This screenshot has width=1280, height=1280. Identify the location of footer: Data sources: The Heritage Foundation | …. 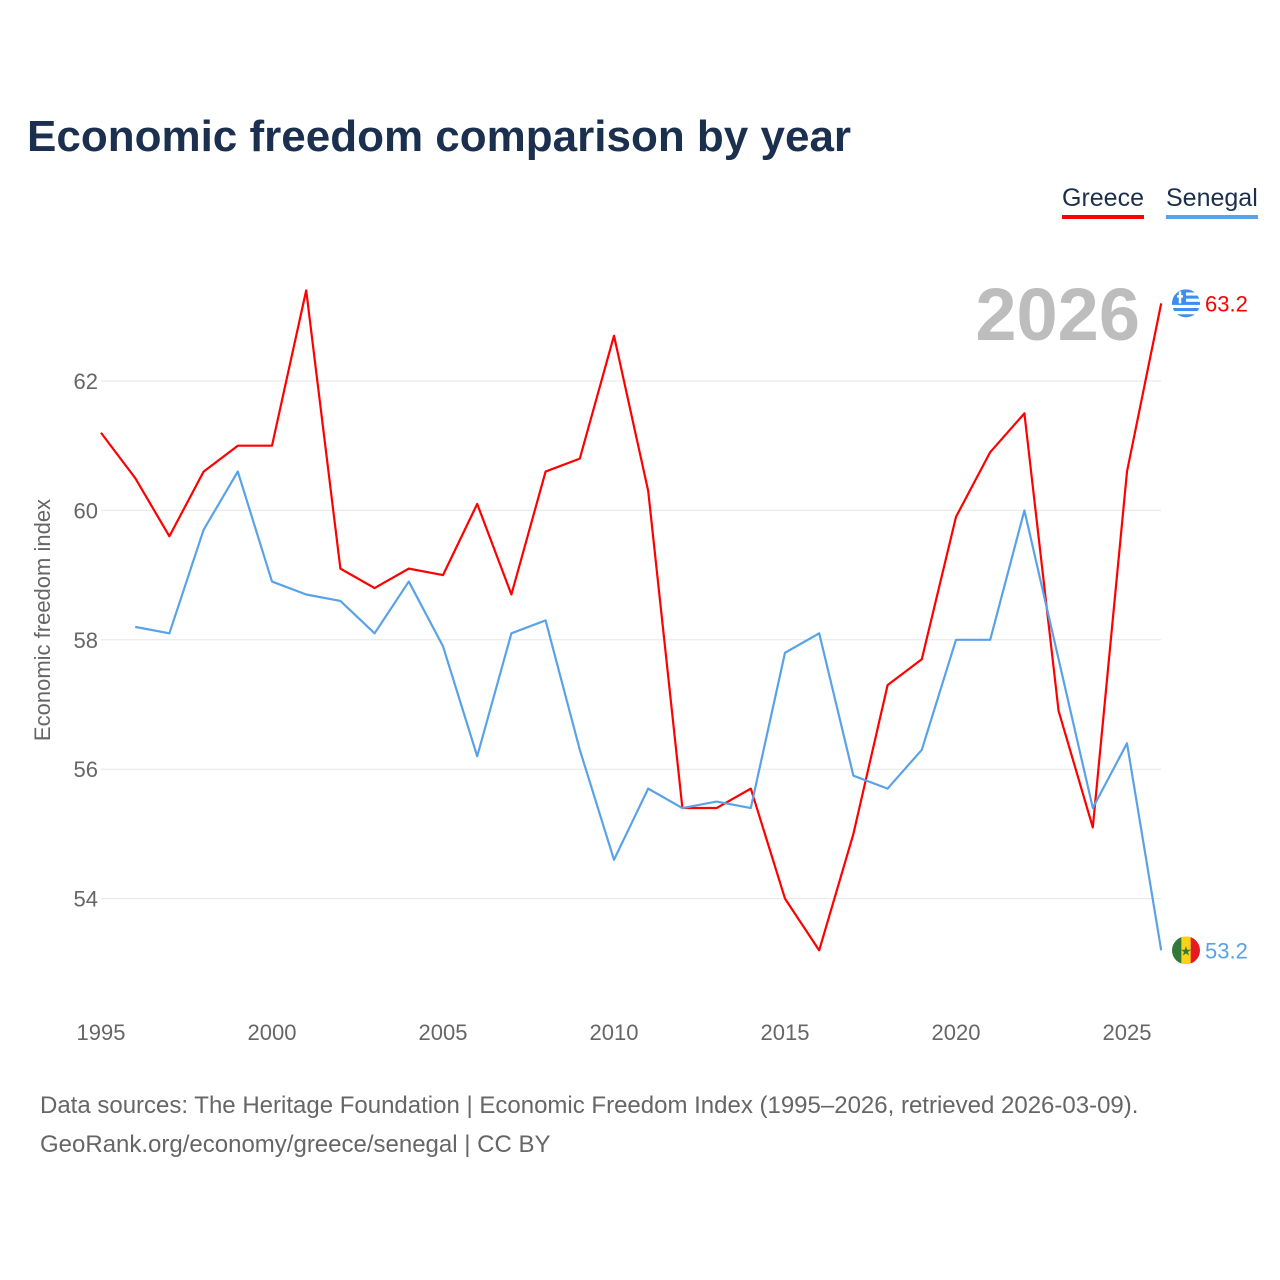
(589, 1125).